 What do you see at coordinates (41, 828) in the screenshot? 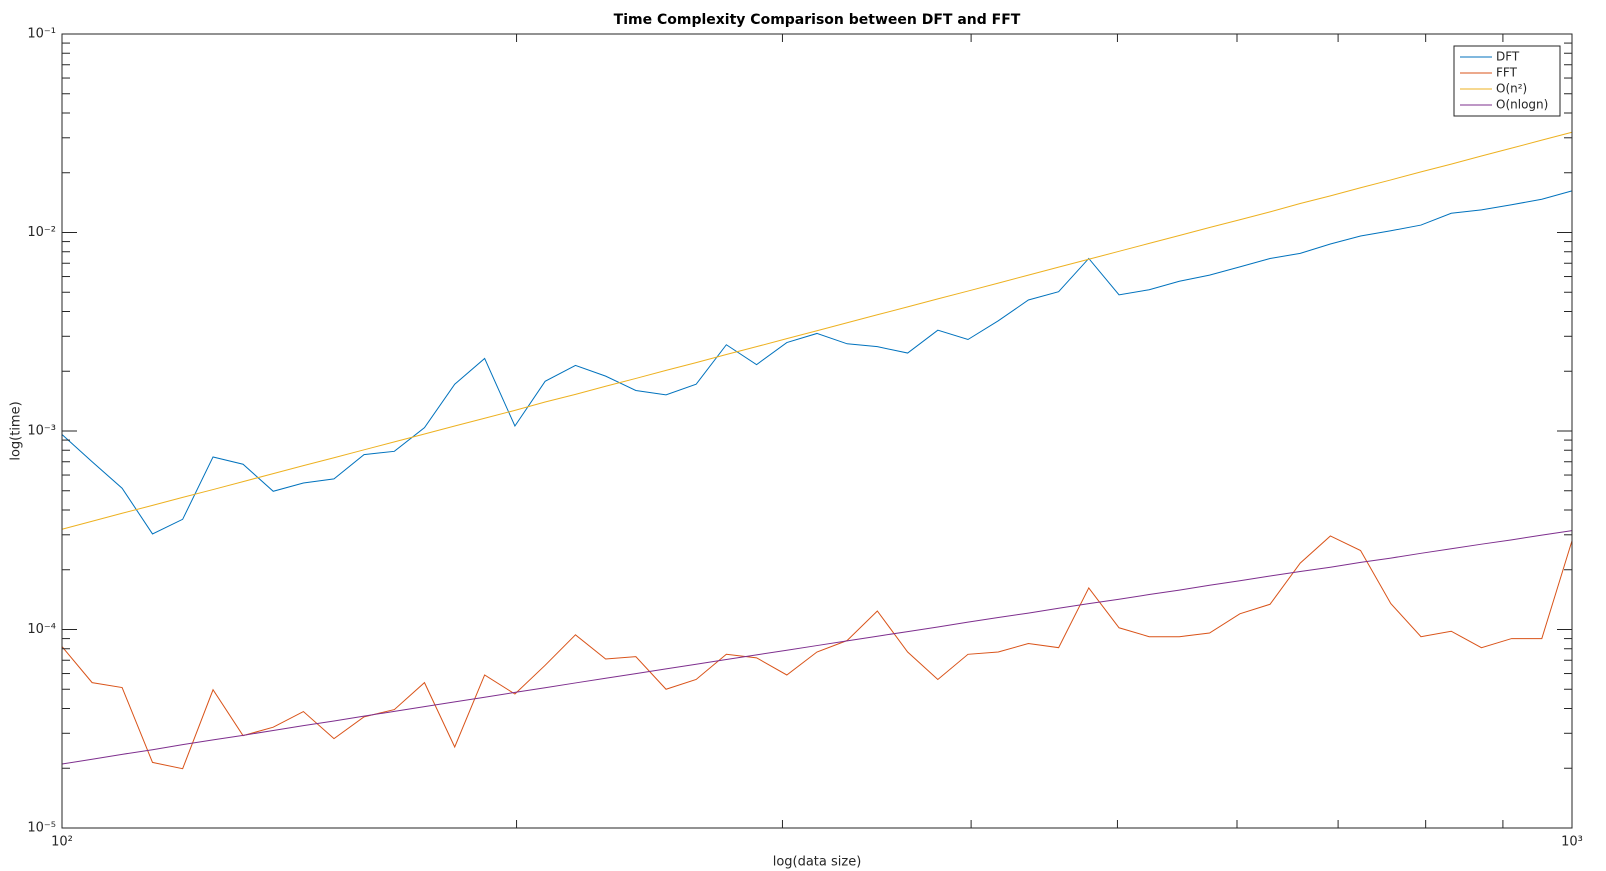
I see `y-tick-label: 10⁻⁵` at bounding box center [41, 828].